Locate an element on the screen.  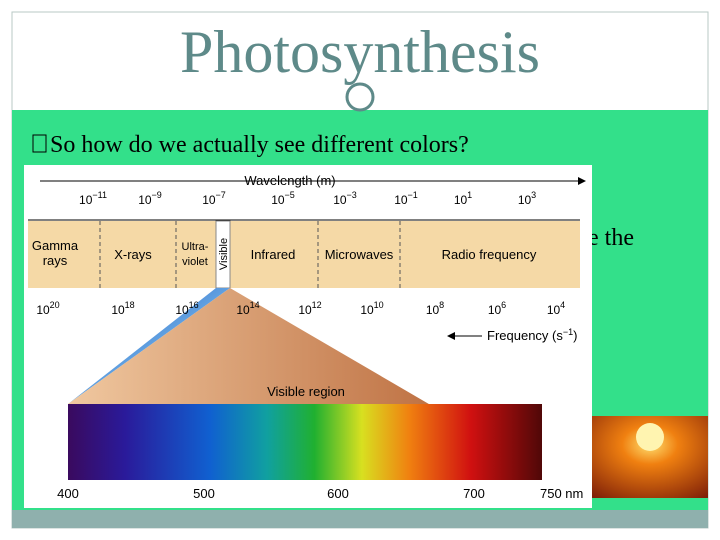
frequency-tick: 10²⁰ is located at coordinates (47, 308).